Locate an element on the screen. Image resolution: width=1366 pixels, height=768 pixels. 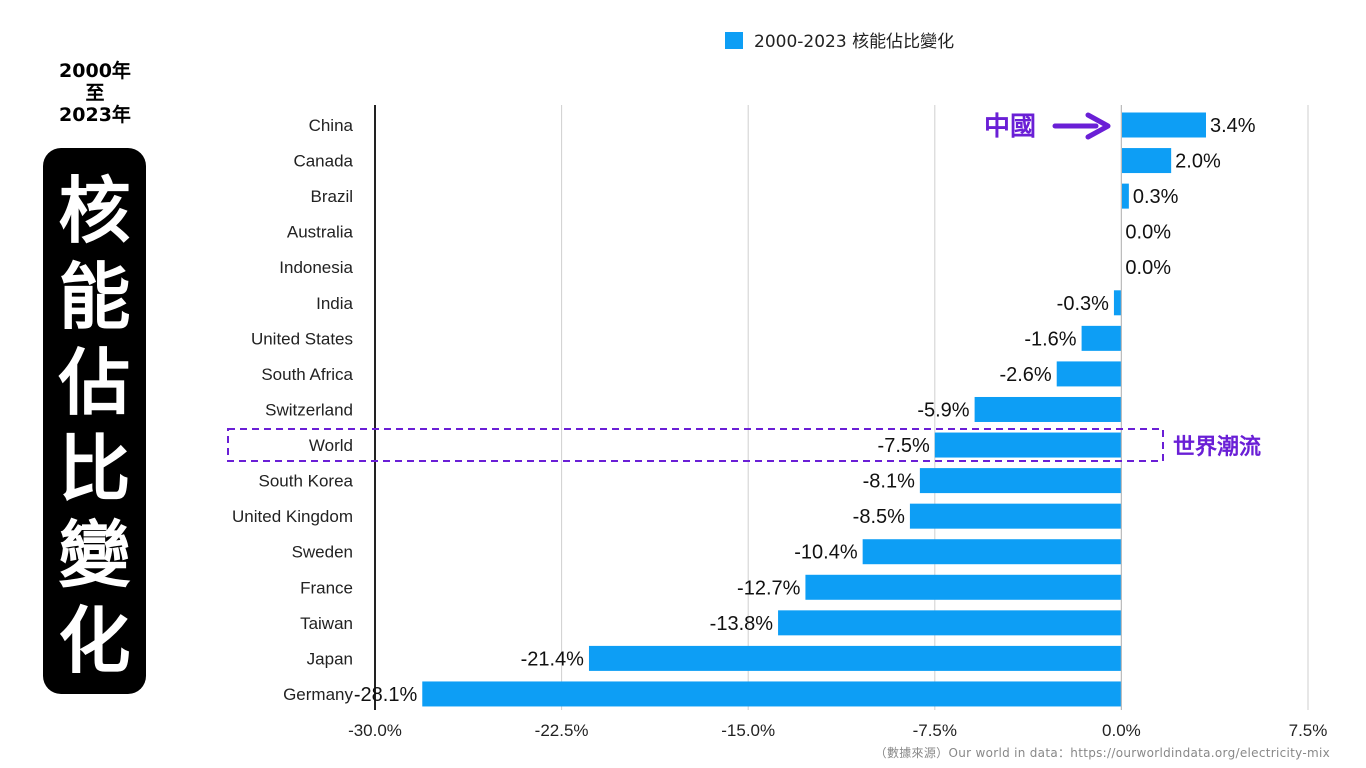
data-label: -1.6% is located at coordinates (1050, 339).